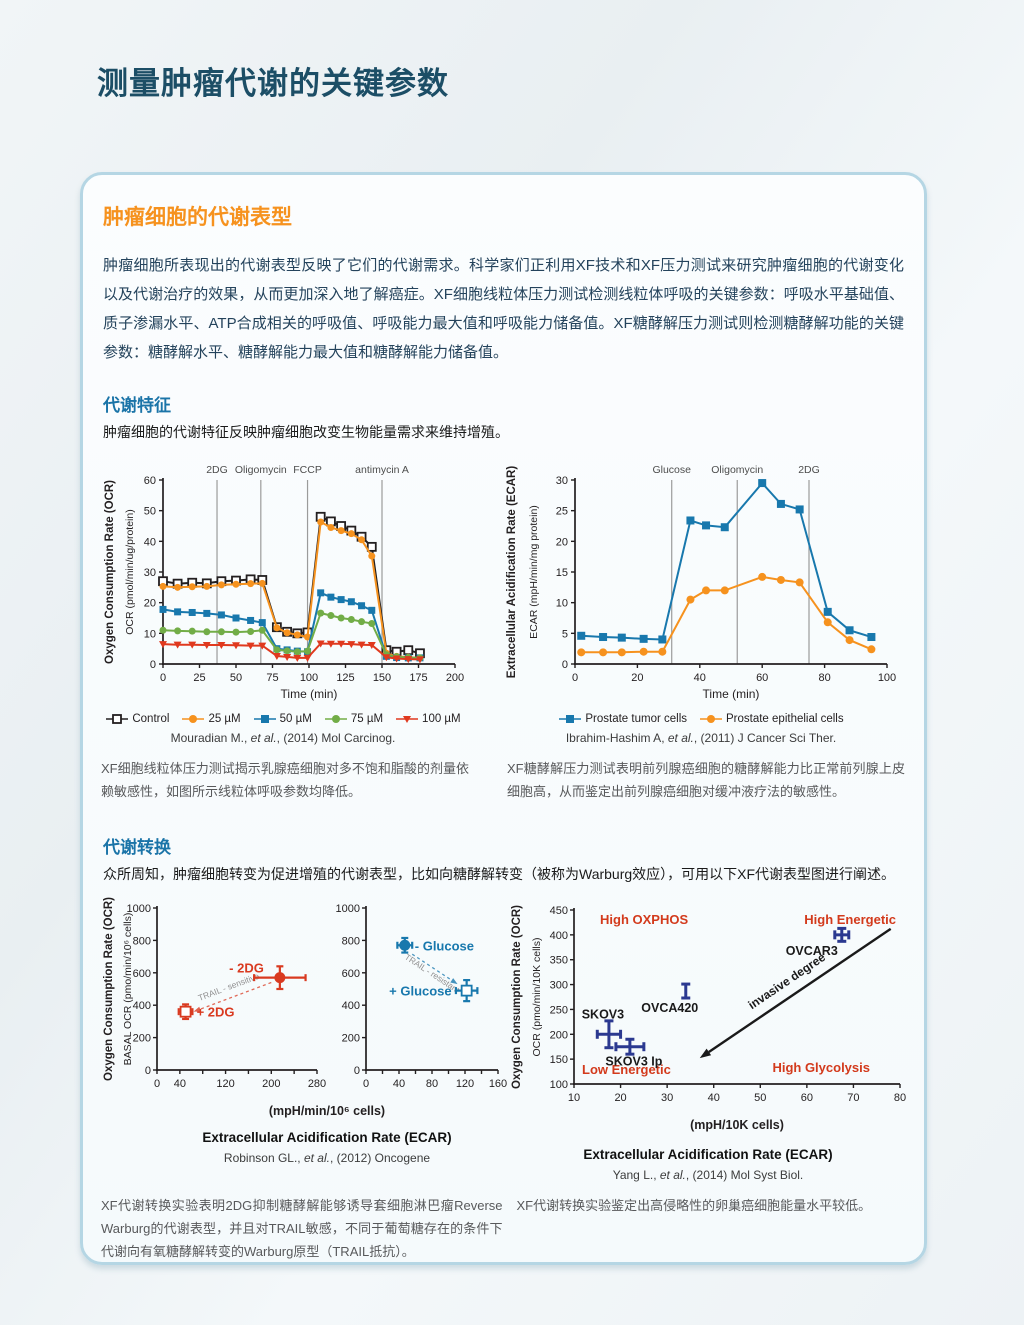  I want to click on legend-item: Prostate tumor cells, so click(622, 719).